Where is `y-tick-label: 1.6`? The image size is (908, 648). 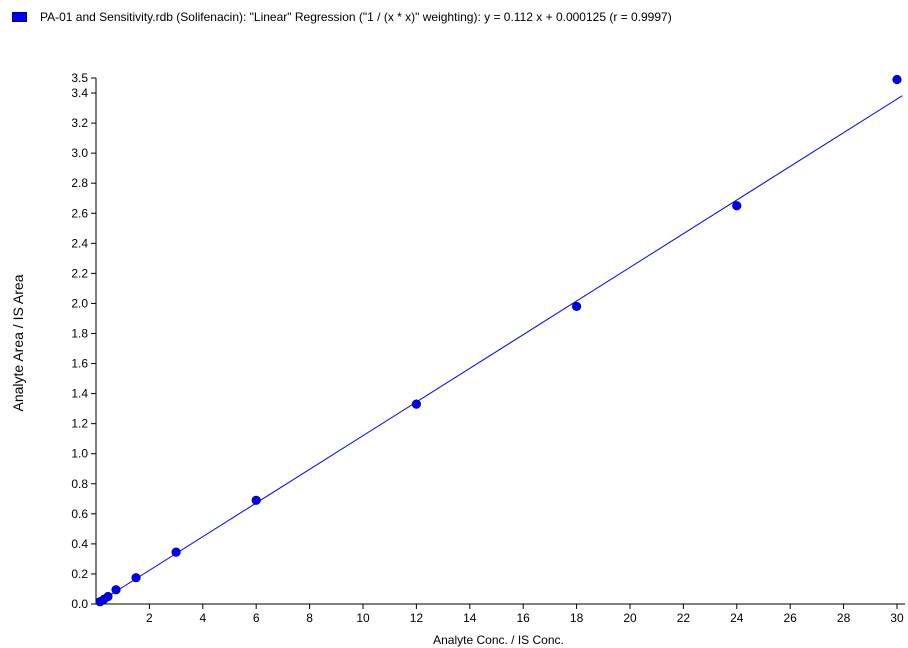
y-tick-label: 1.6 is located at coordinates (79, 364).